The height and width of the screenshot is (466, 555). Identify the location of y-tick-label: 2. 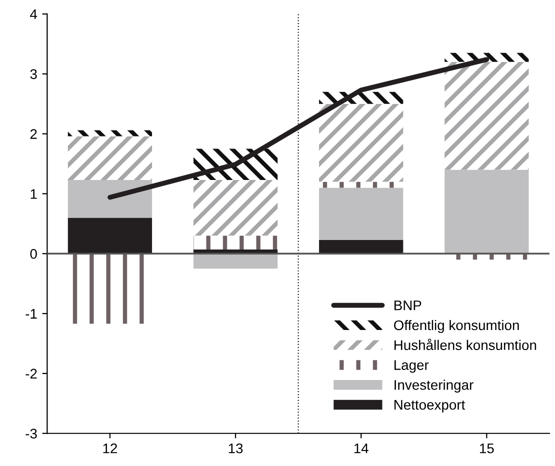
(33, 134).